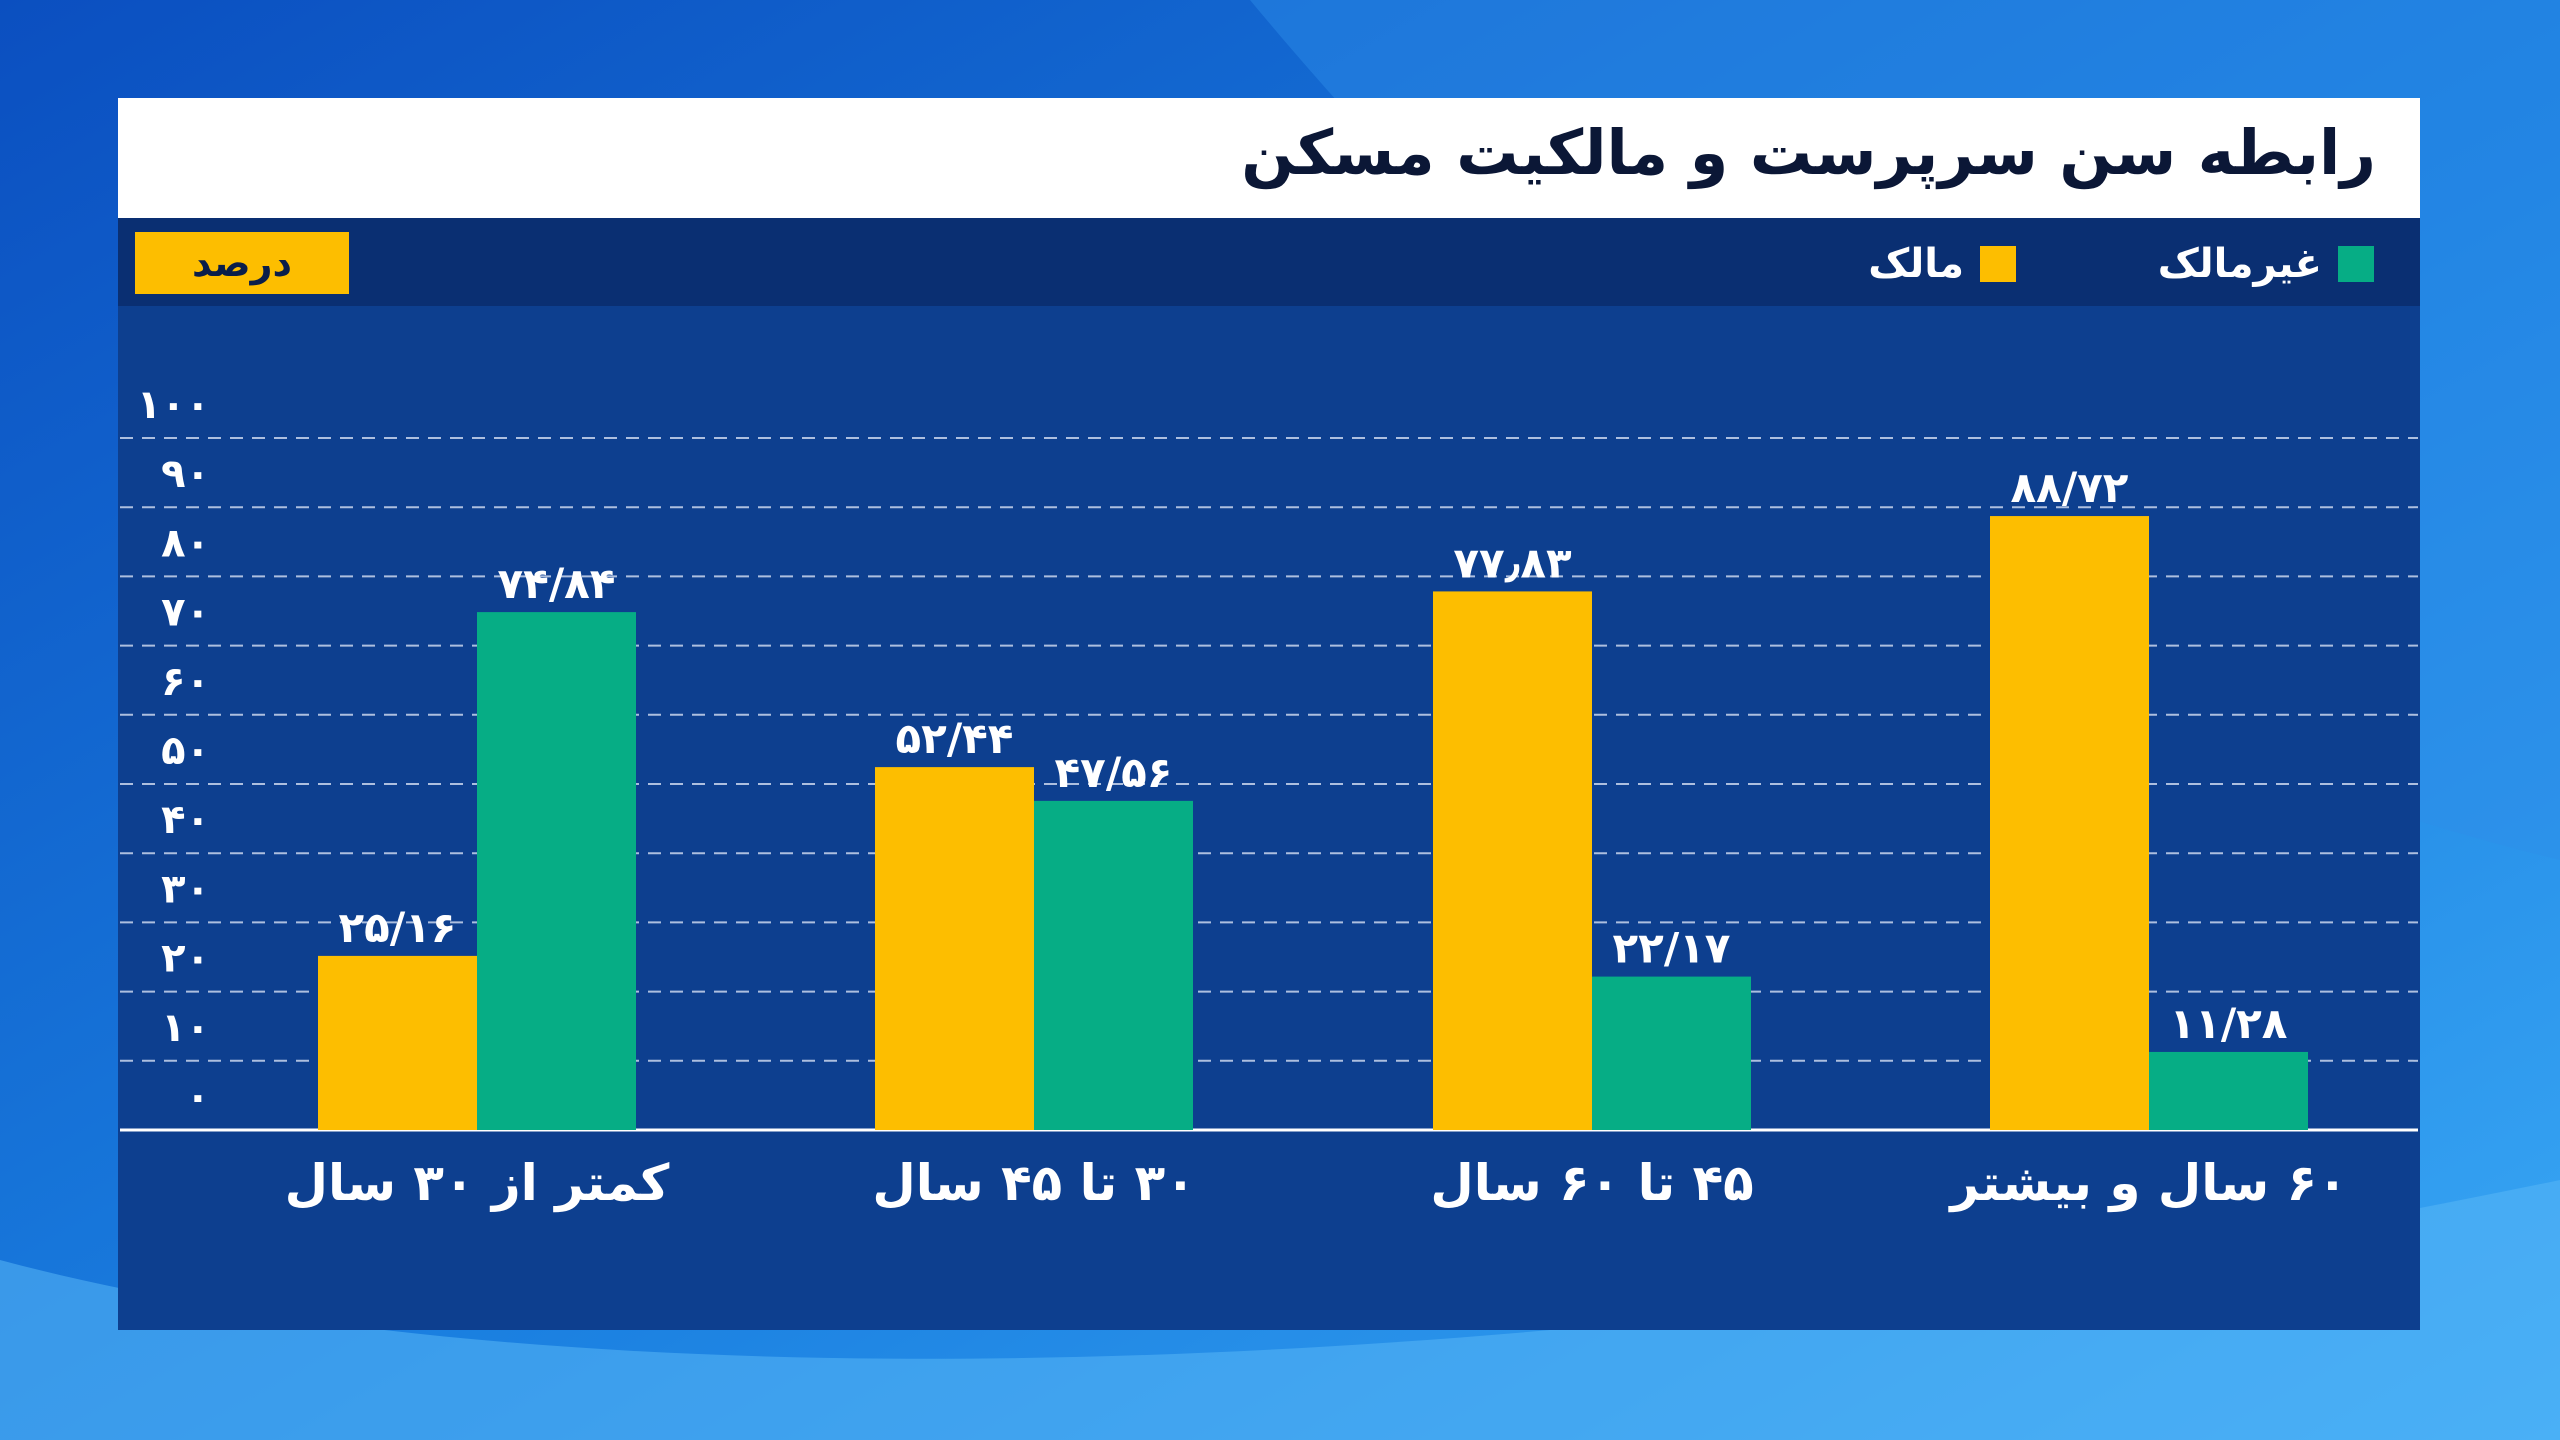 This screenshot has width=2560, height=1440. What do you see at coordinates (1033, 1183) in the screenshot?
I see `x-category-label: ۳۰ تا ۴۵ سال` at bounding box center [1033, 1183].